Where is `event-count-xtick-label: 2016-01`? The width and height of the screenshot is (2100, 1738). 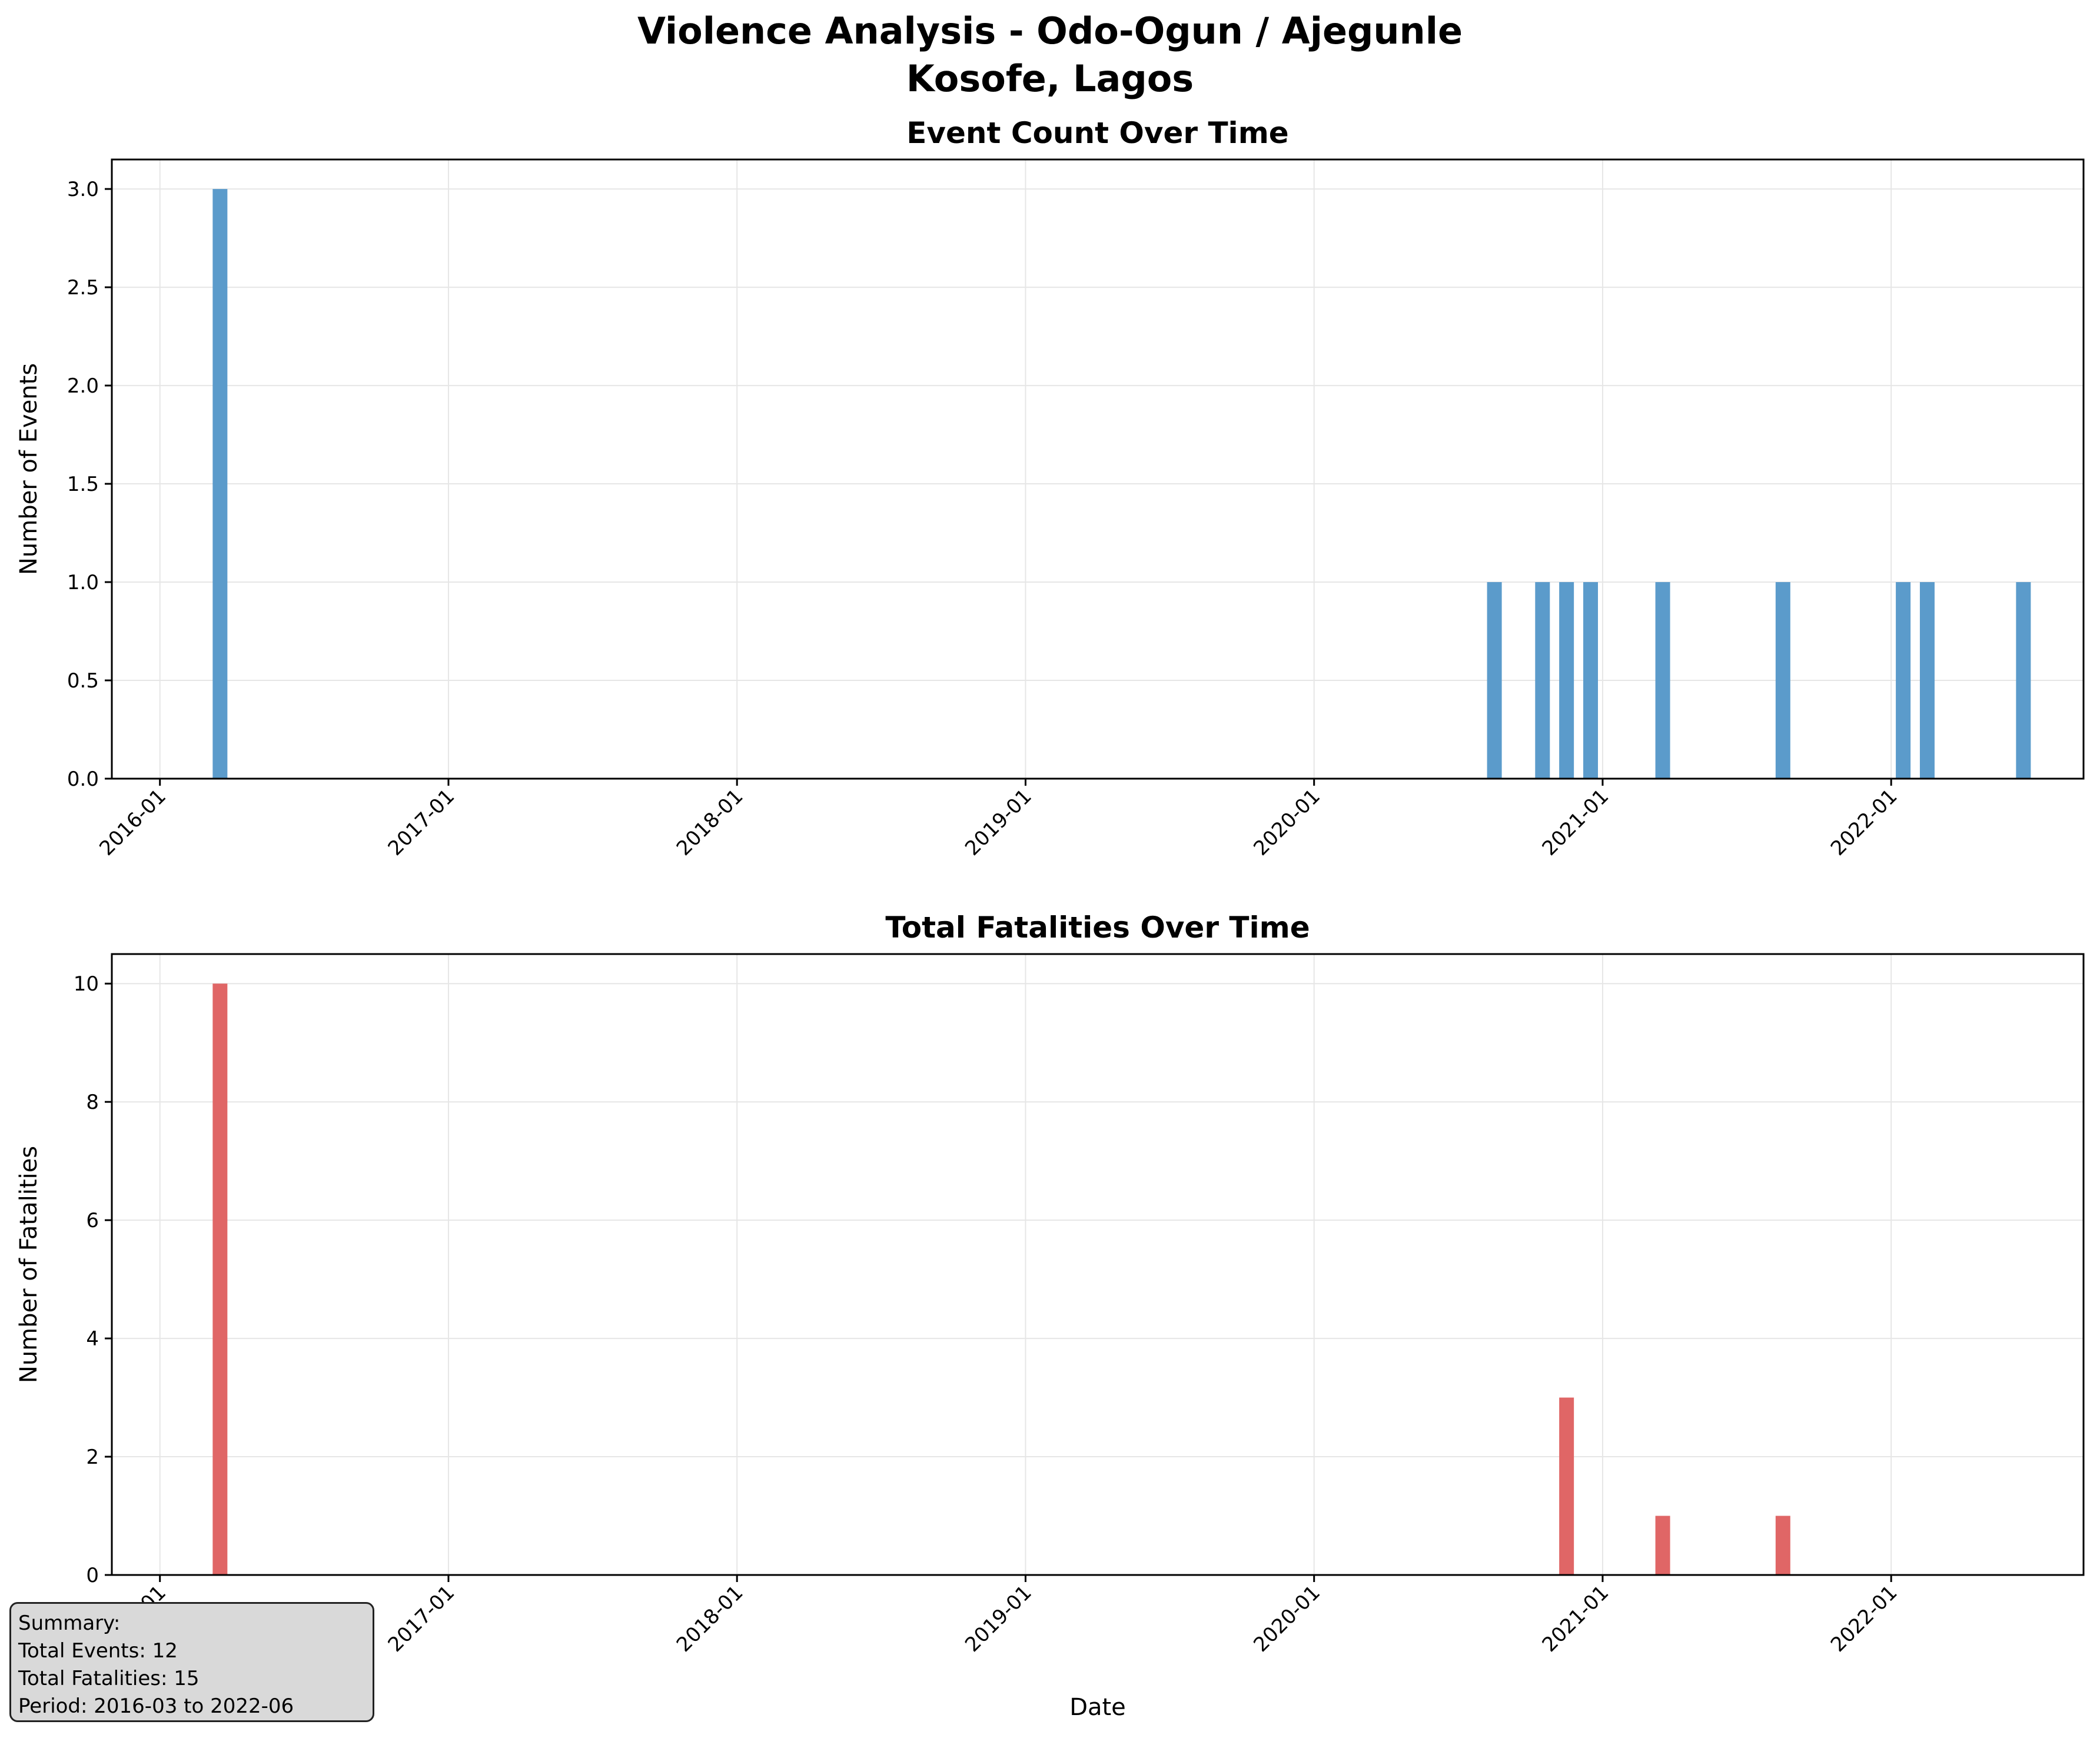 event-count-xtick-label: 2016-01 is located at coordinates (133, 822).